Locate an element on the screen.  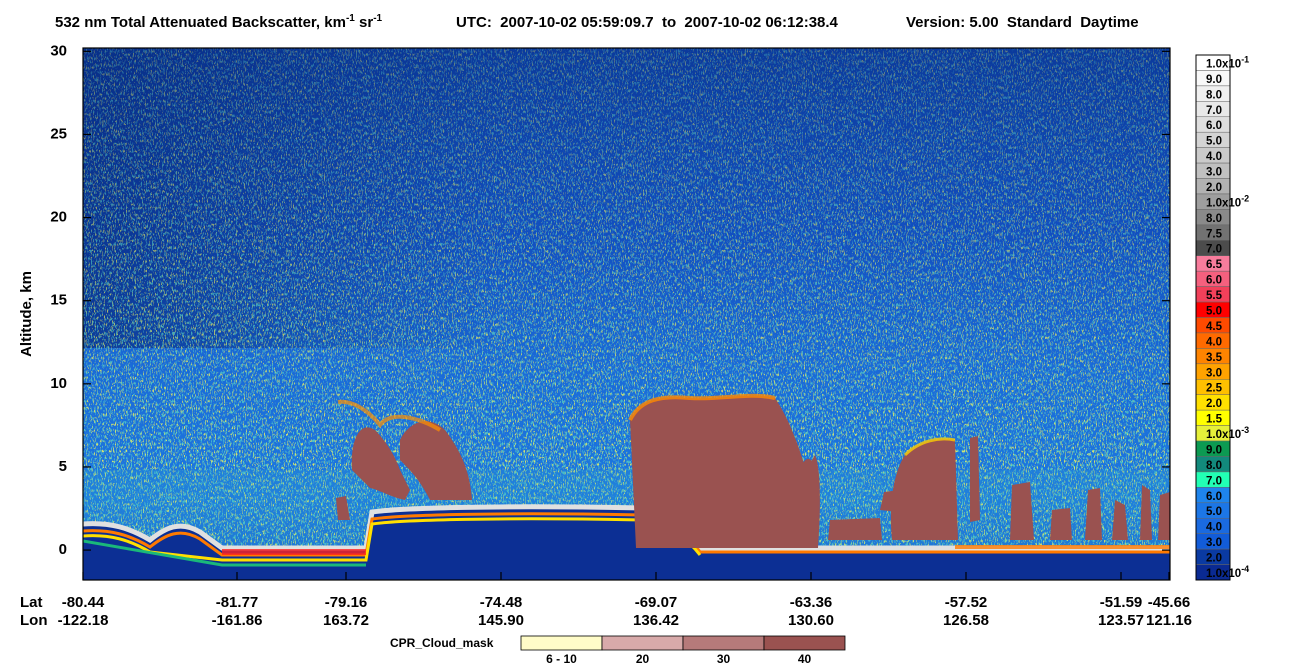
y-tick-label: 20 is located at coordinates (58, 217).